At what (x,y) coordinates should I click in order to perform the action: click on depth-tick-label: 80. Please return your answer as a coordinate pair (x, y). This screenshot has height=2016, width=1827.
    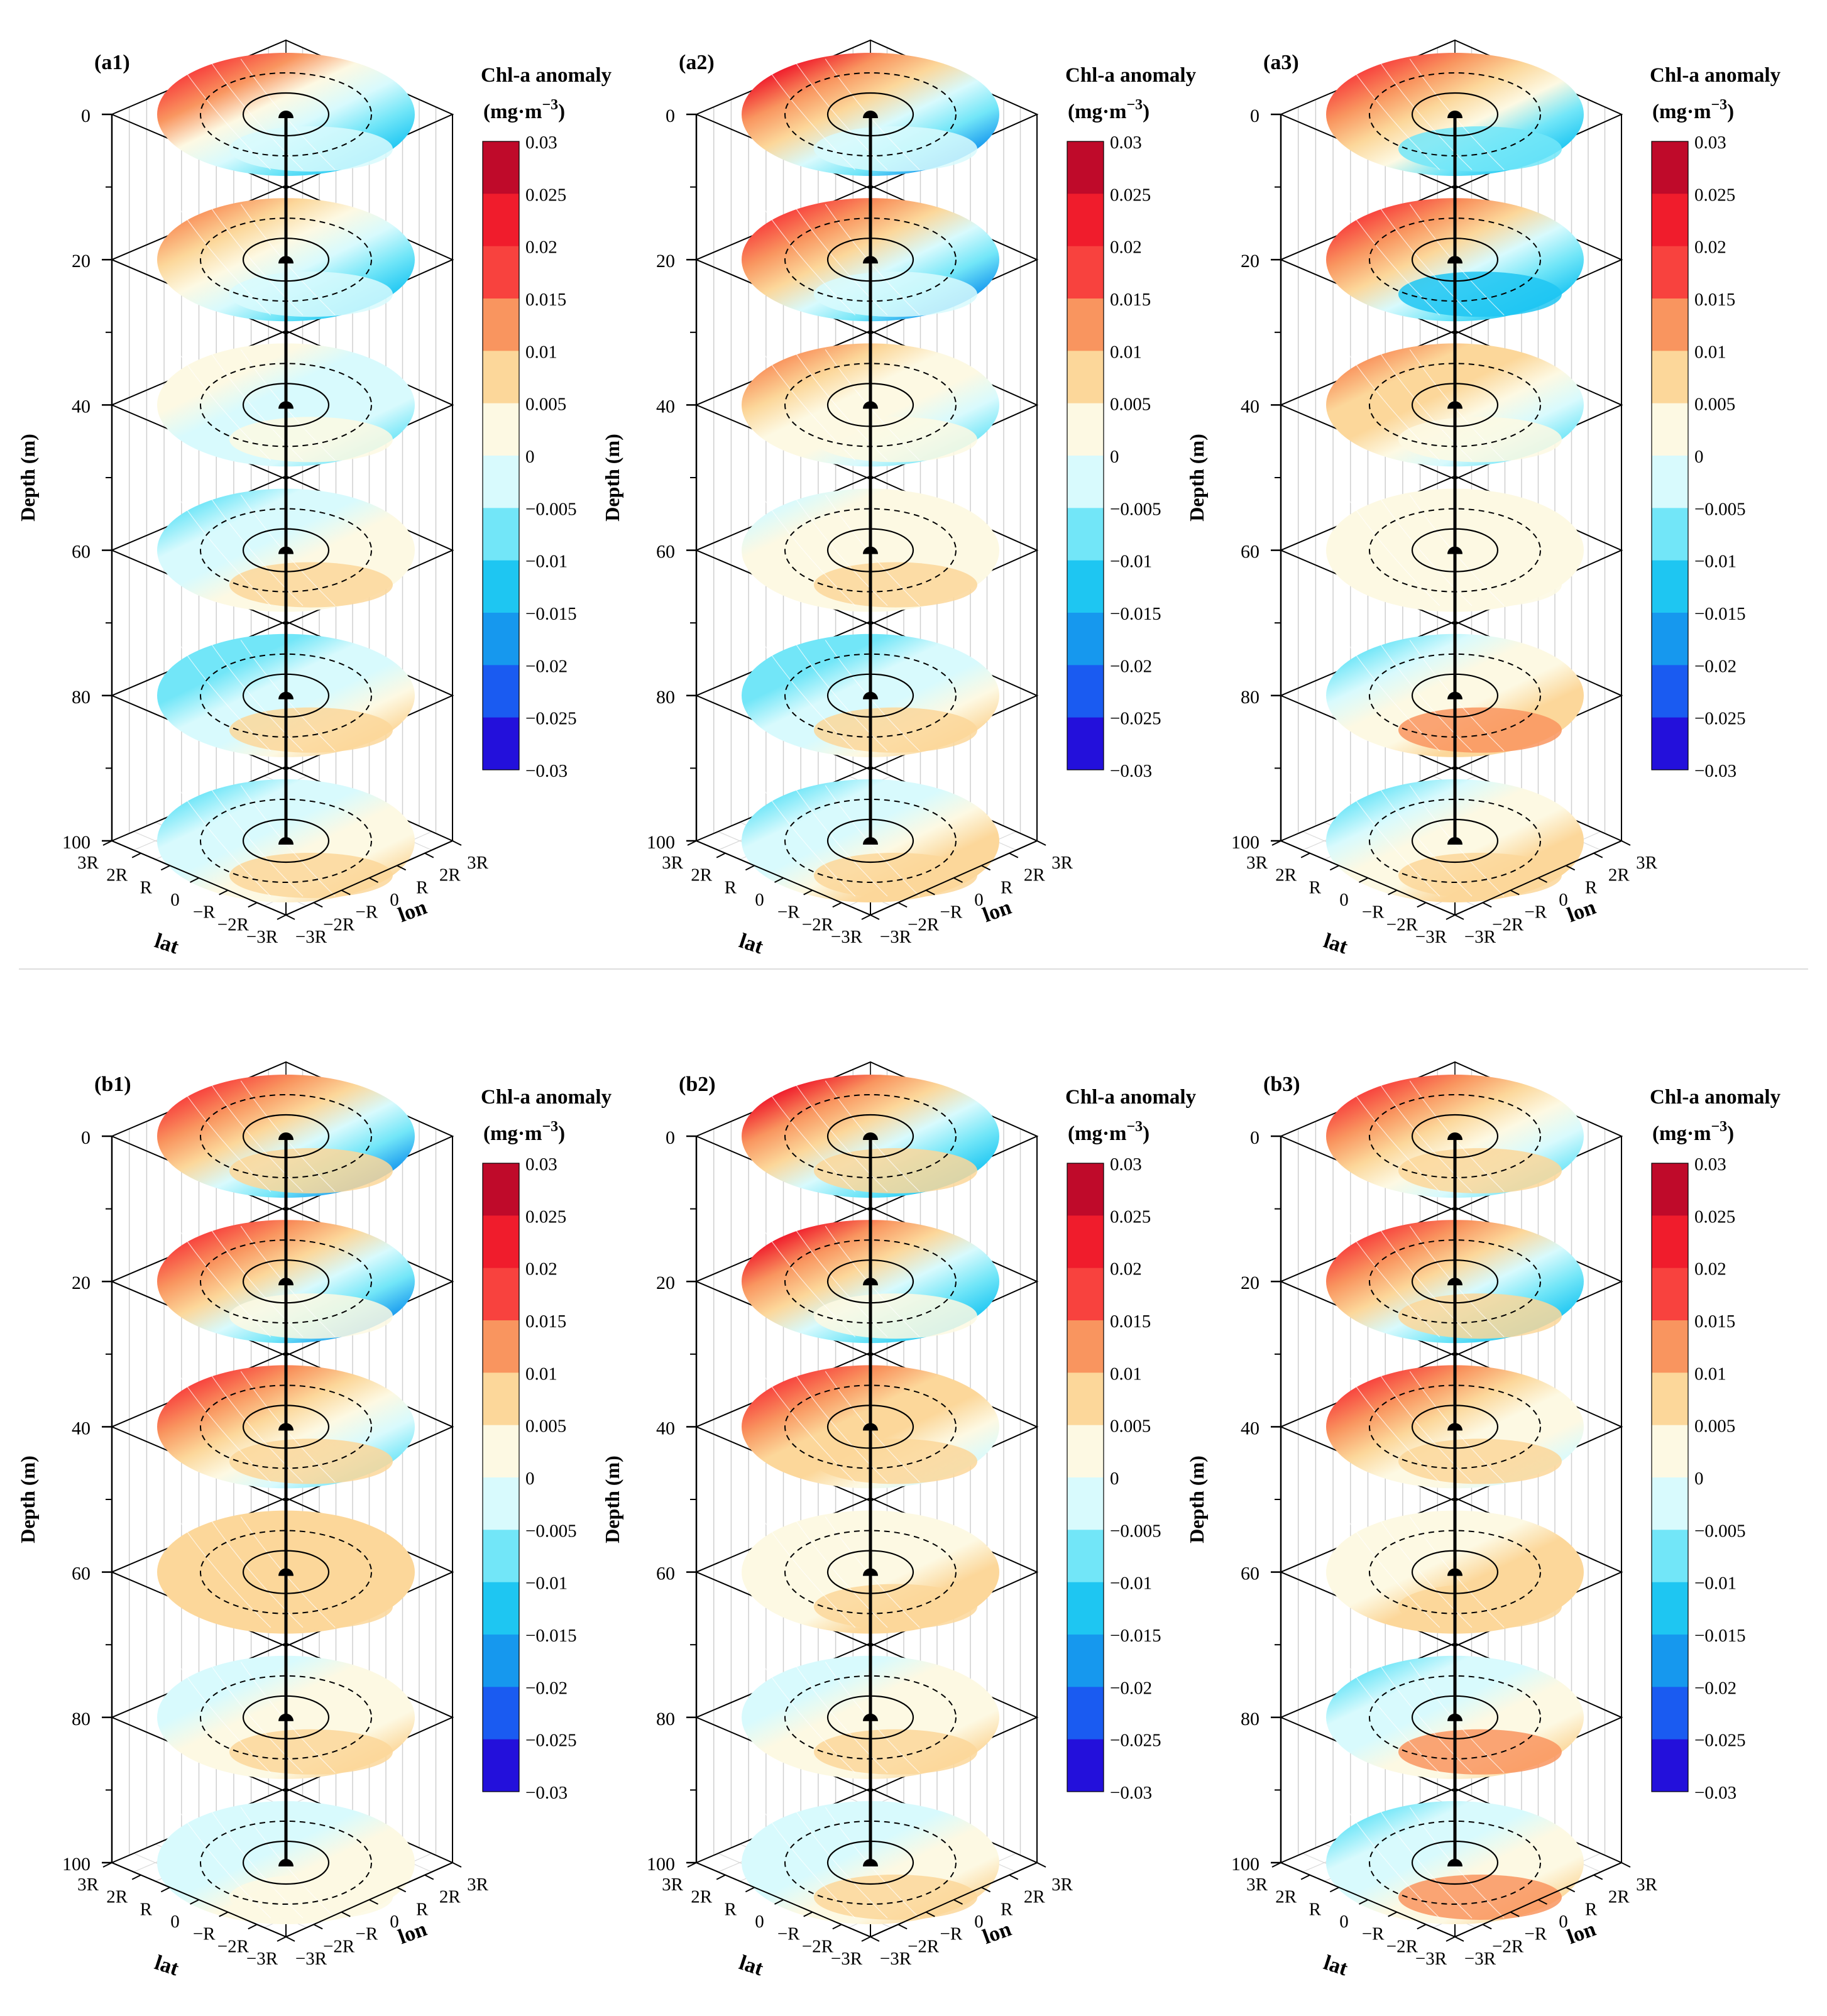
    Looking at the image, I should click on (666, 1719).